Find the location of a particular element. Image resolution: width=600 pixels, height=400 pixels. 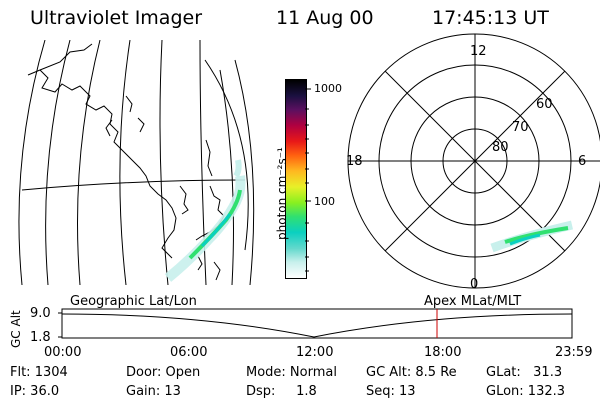

polar-axis-diag is located at coordinates (475, 161).